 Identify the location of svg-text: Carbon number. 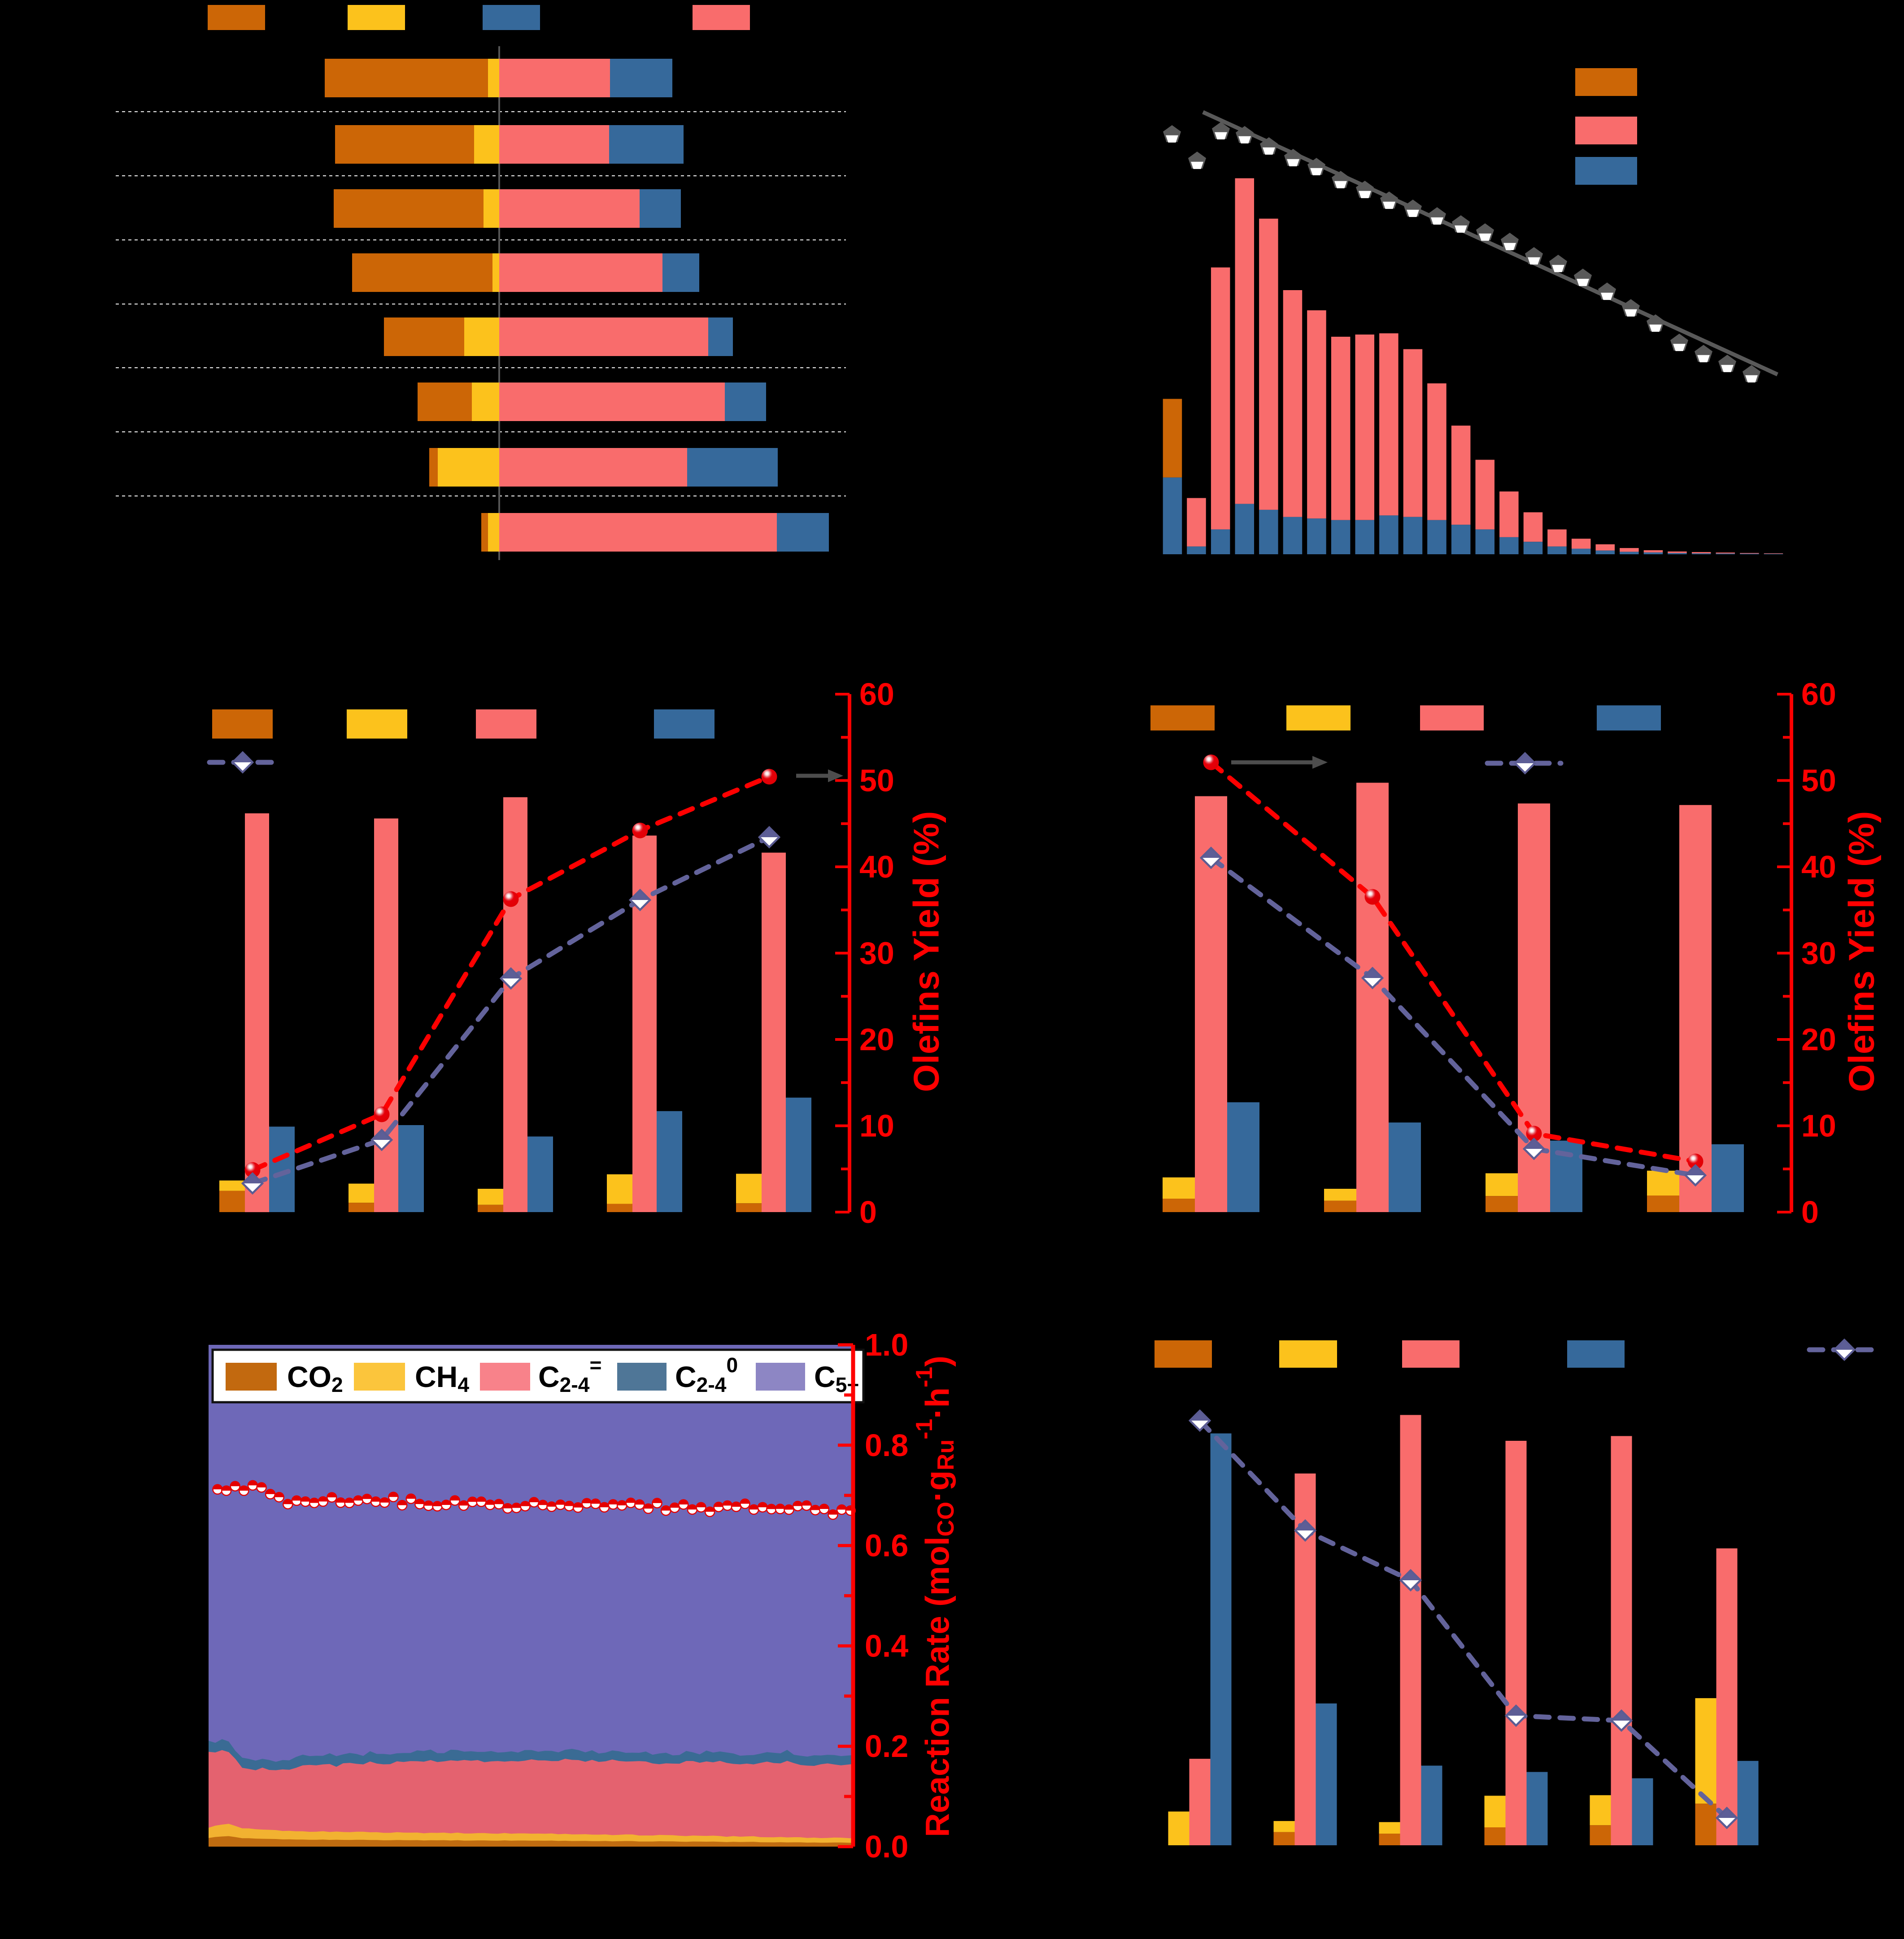
(1463, 642).